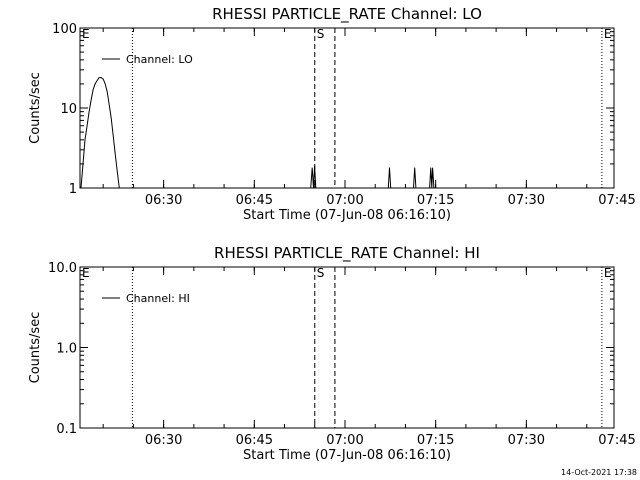 The height and width of the screenshot is (480, 640). What do you see at coordinates (347, 14) in the screenshot?
I see `chart-title: RHESSI PARTICLE_RATE Channel: LO` at bounding box center [347, 14].